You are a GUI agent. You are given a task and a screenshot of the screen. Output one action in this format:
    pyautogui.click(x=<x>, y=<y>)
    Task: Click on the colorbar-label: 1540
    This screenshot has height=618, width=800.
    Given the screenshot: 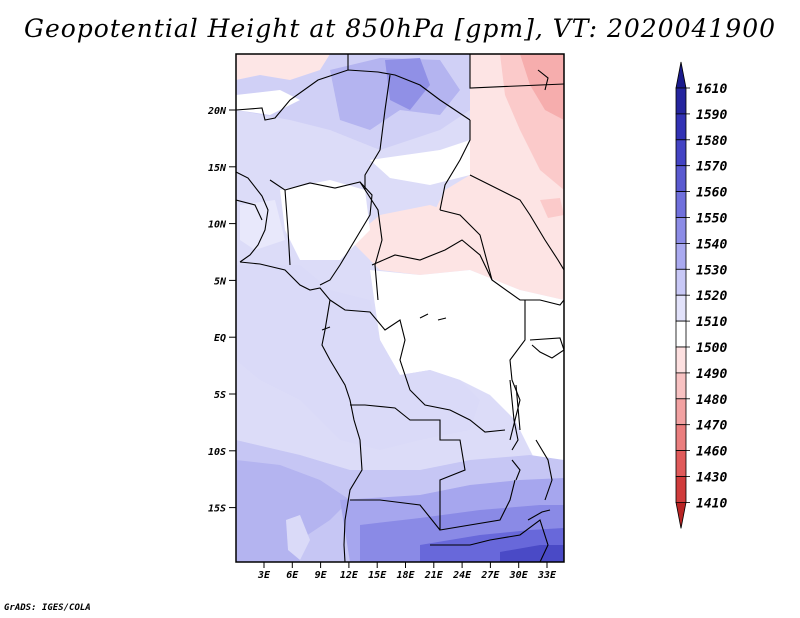 What is the action you would take?
    pyautogui.click(x=711, y=244)
    